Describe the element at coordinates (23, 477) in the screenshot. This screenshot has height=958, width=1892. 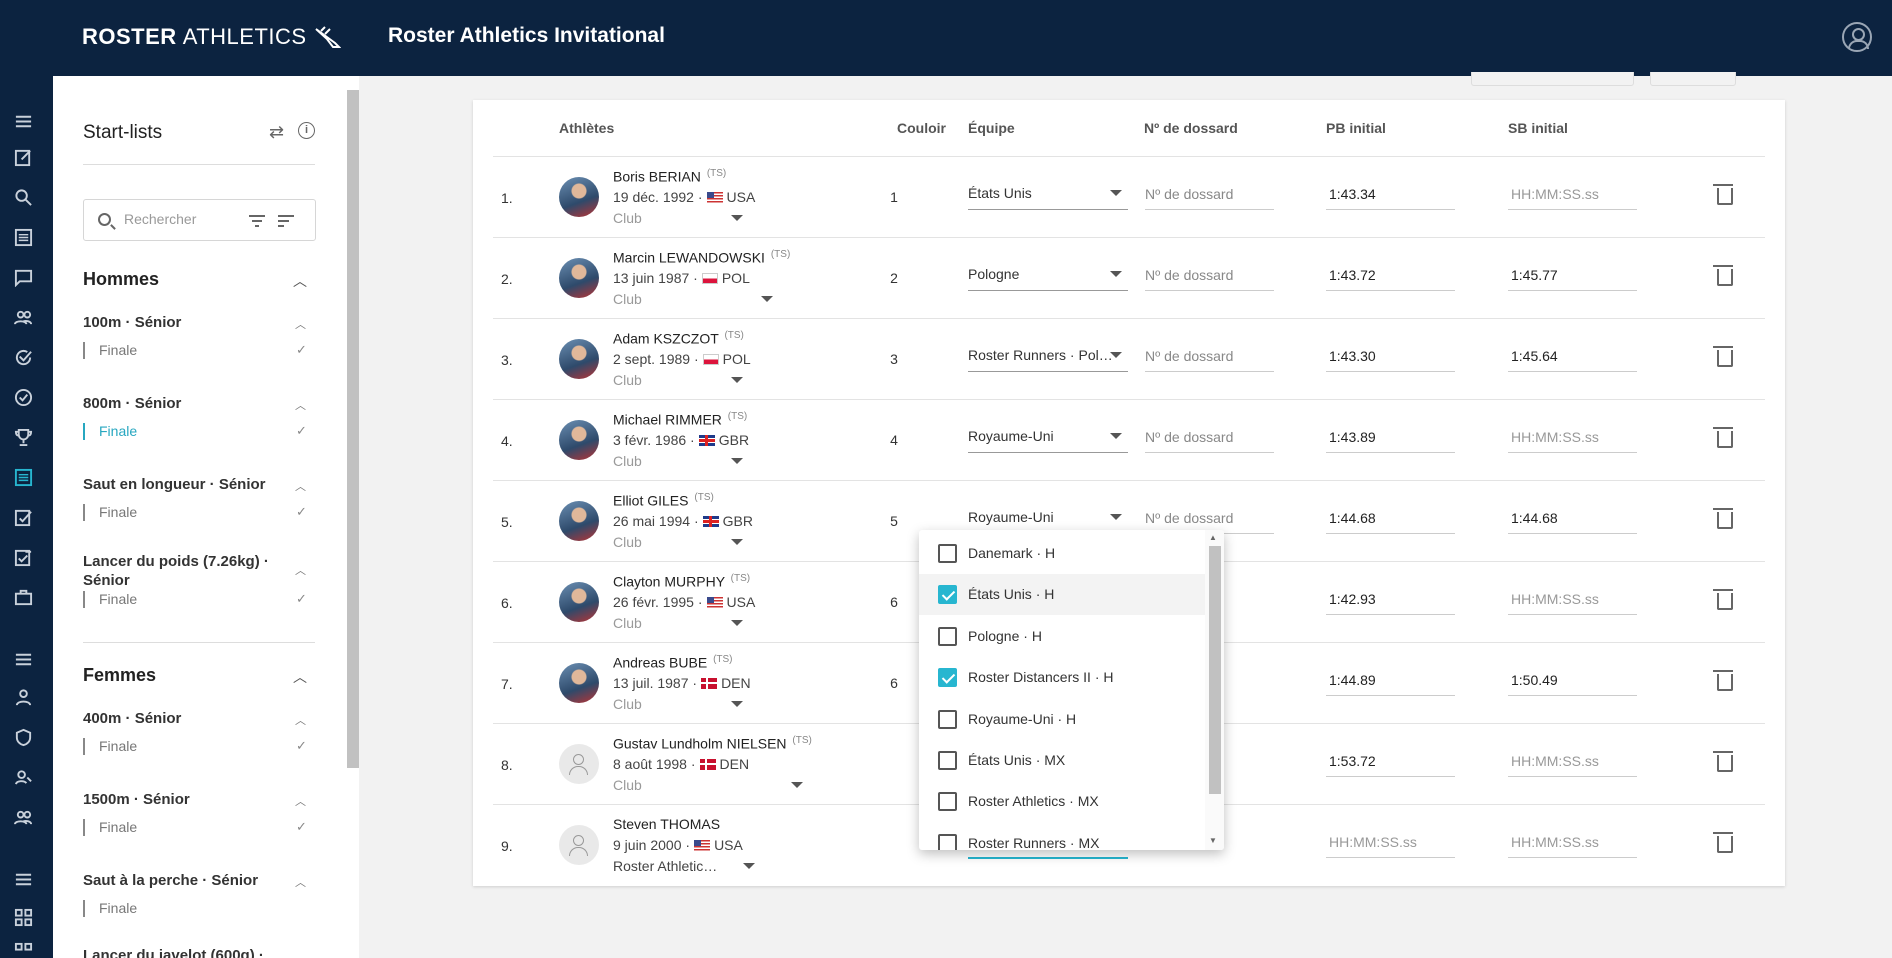
I see `start-list-icon` at that location.